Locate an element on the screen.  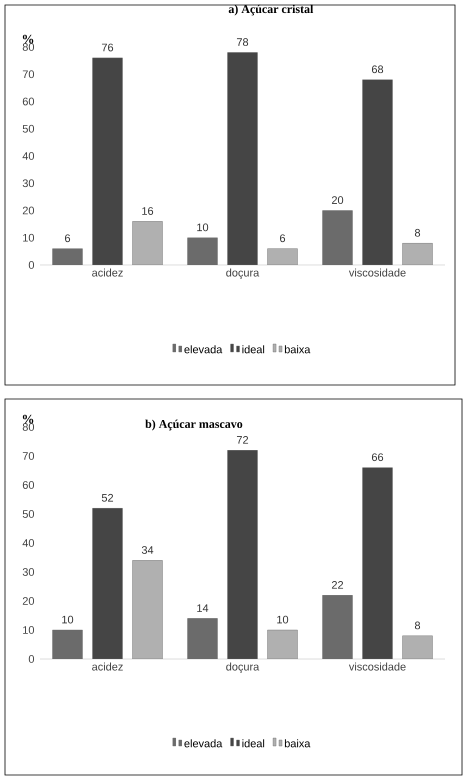
data-label: 78 is located at coordinates (242, 42).